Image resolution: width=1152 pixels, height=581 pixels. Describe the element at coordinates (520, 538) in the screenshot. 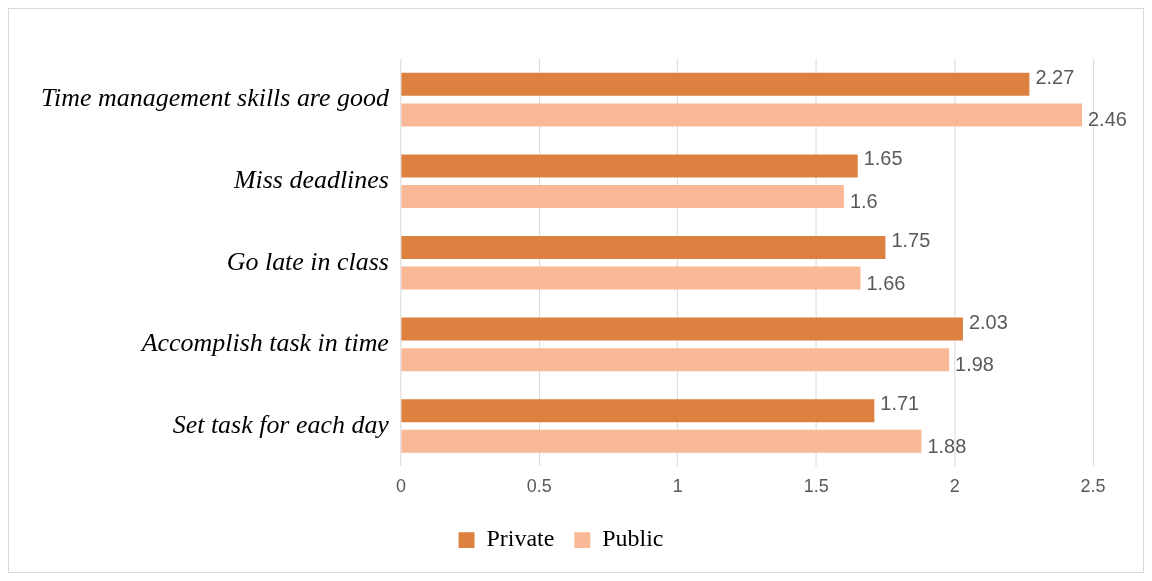

I see `legend-label: Private` at that location.